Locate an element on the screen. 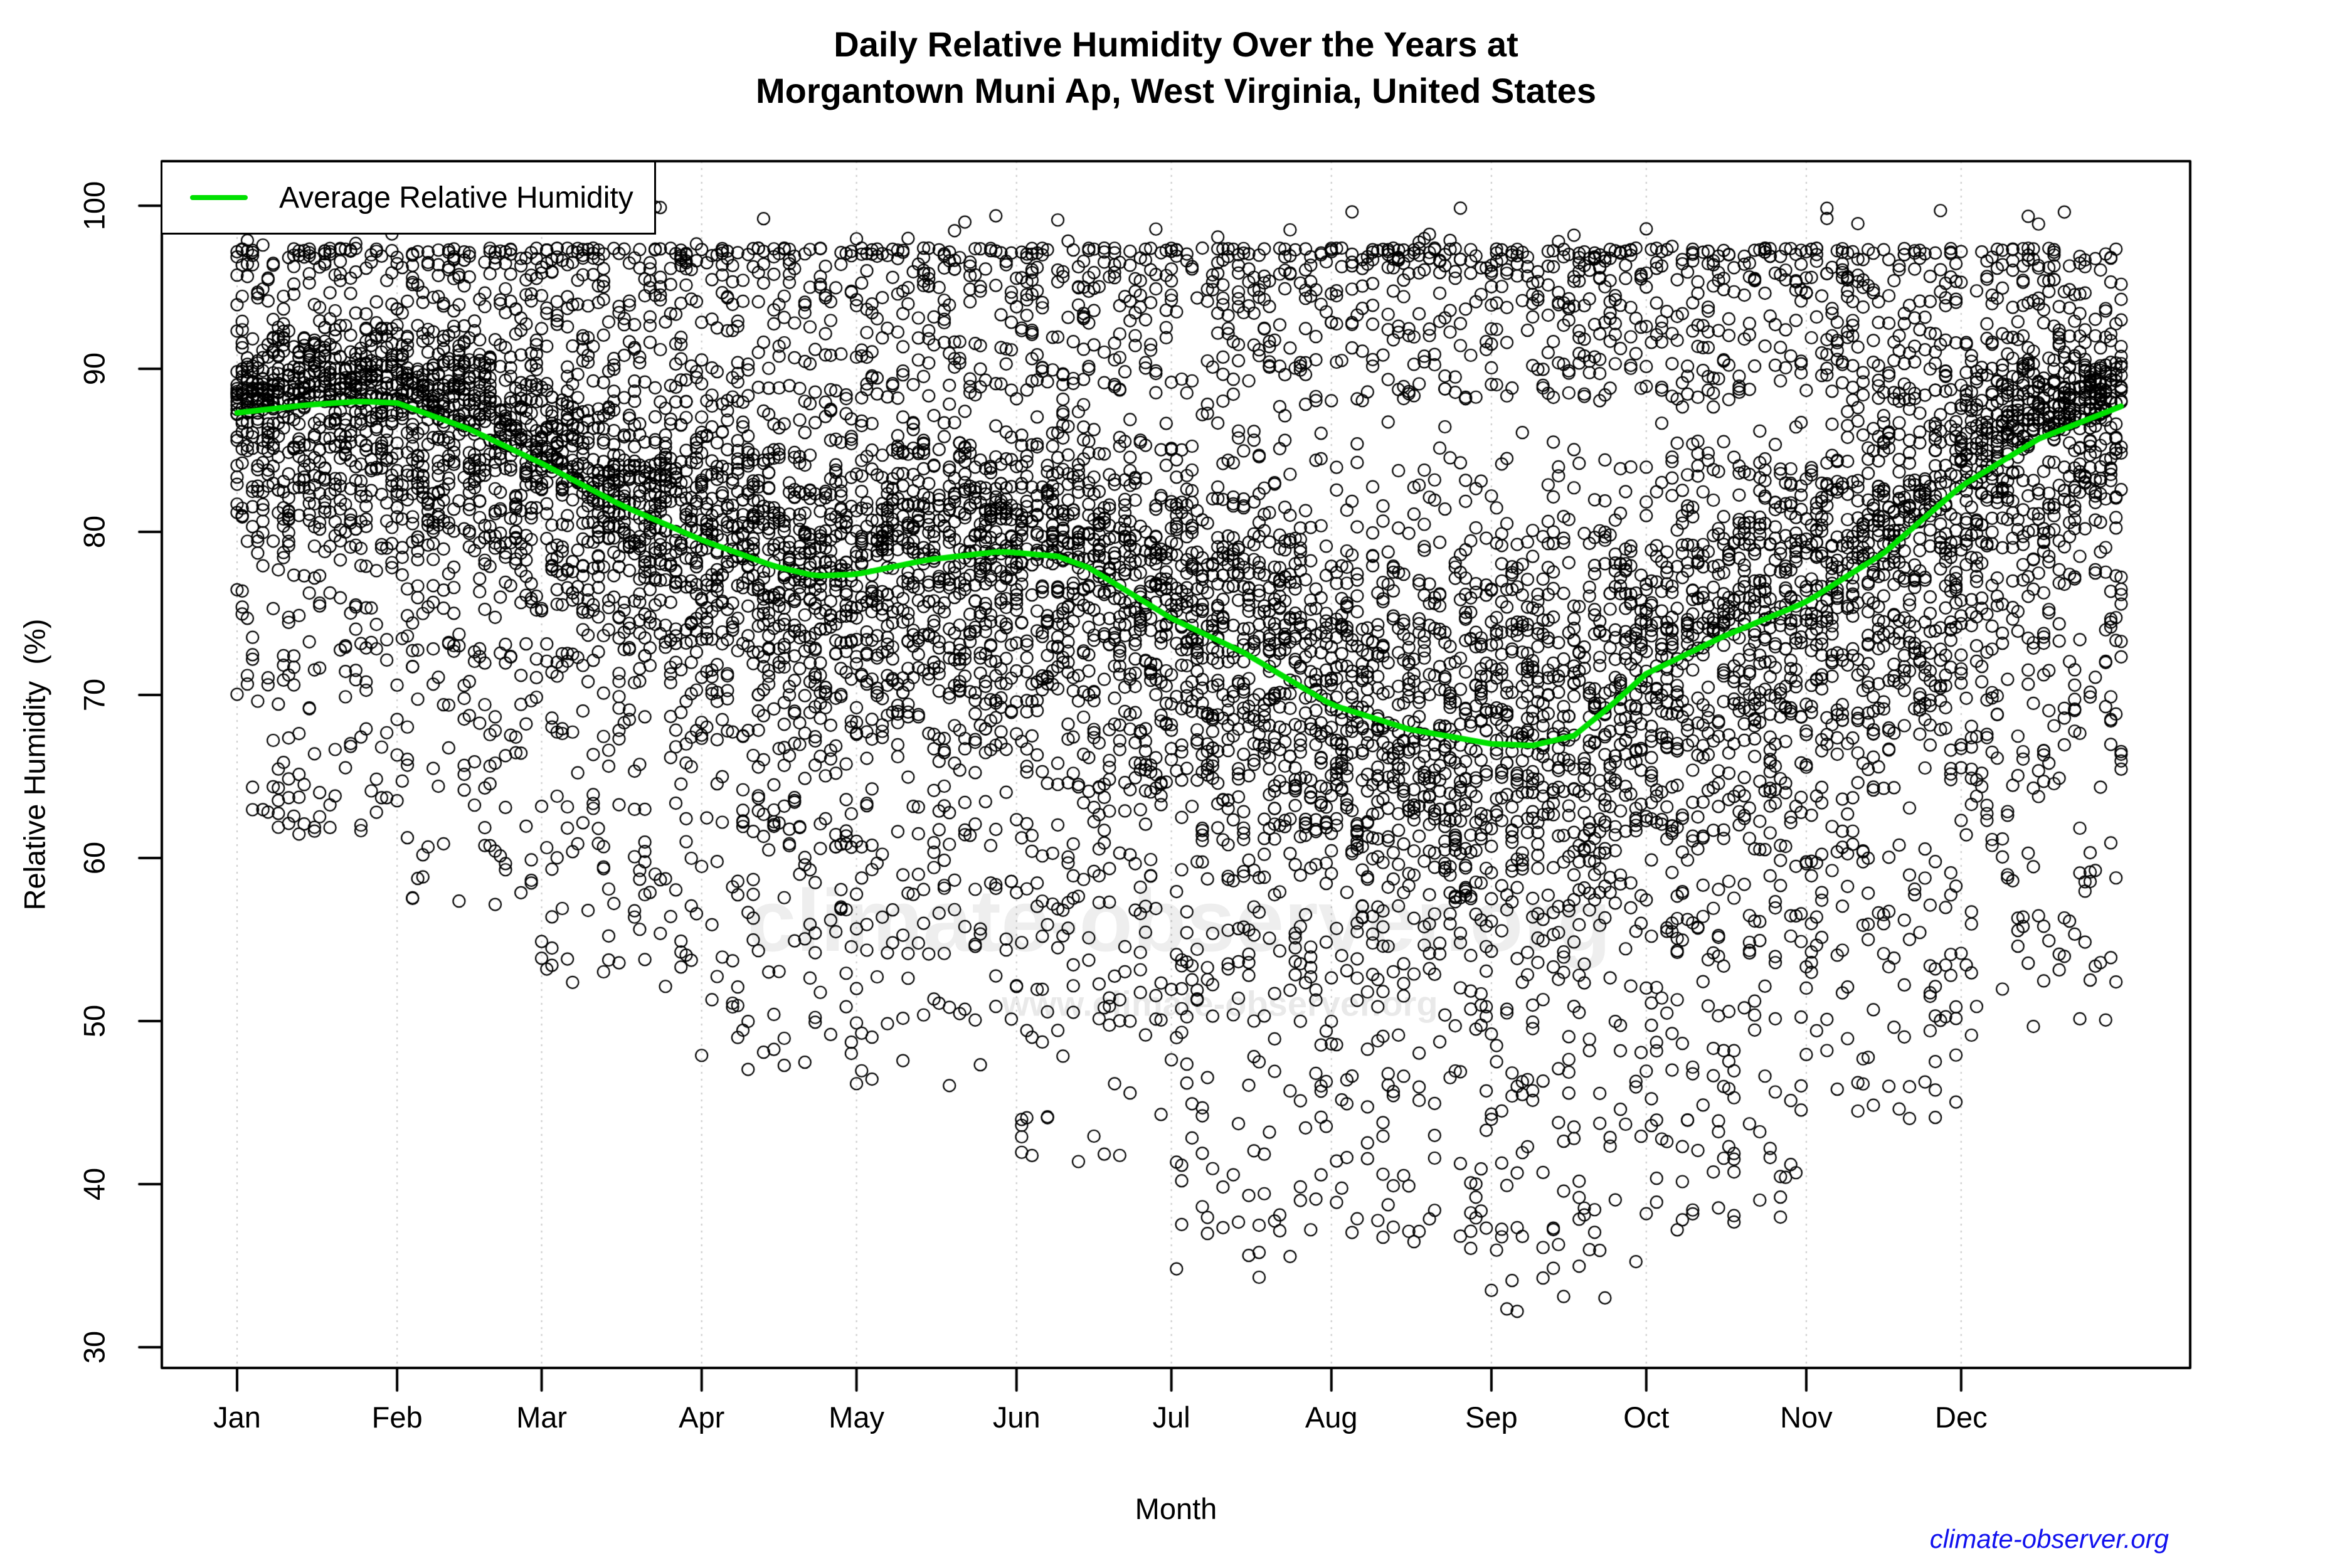 This screenshot has height=1568, width=2352. x-tick-label-may: May is located at coordinates (856, 1418).